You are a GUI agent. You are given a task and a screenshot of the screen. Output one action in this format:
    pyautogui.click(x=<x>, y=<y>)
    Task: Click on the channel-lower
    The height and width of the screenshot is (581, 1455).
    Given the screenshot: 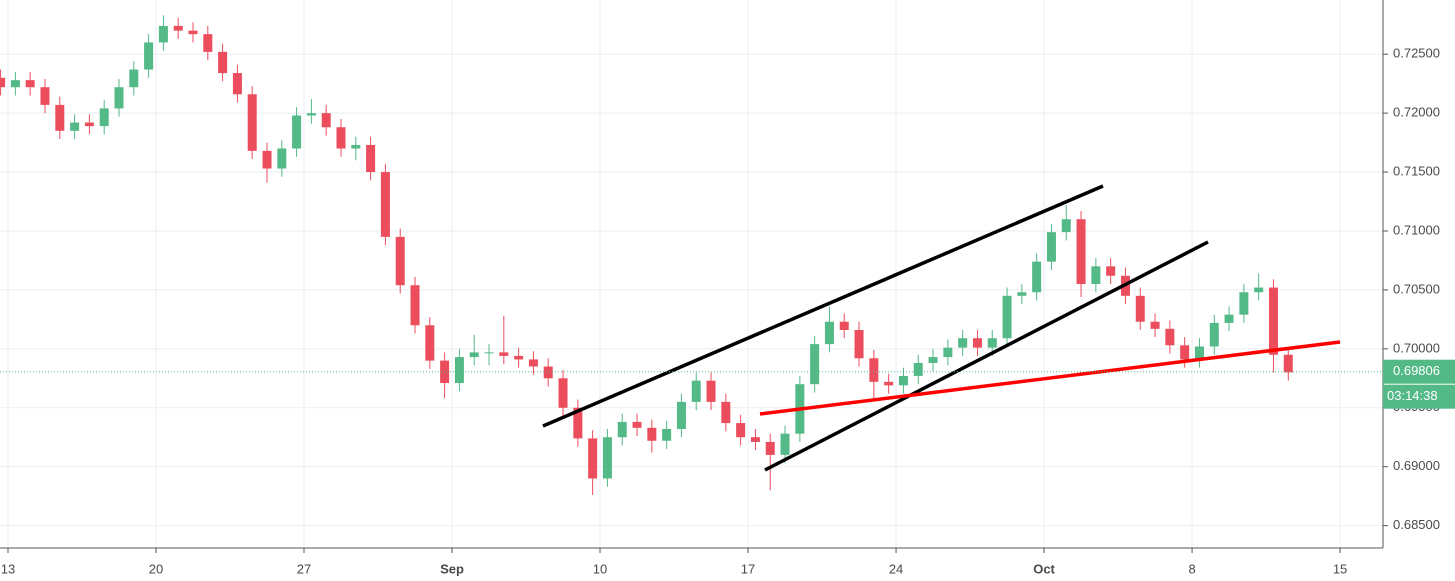 What is the action you would take?
    pyautogui.click(x=986, y=356)
    